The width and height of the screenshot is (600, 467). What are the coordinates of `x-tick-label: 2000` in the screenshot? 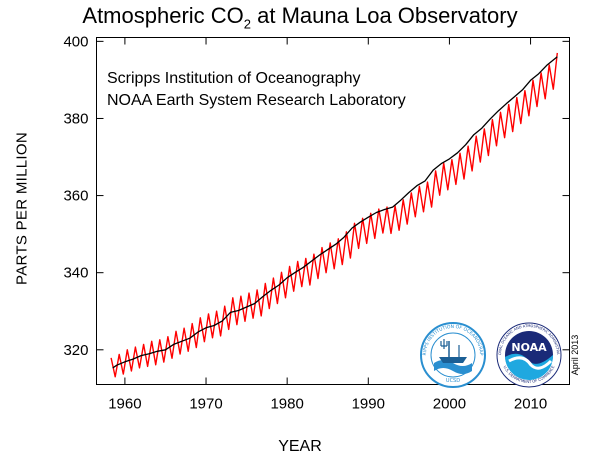 It's located at (449, 404).